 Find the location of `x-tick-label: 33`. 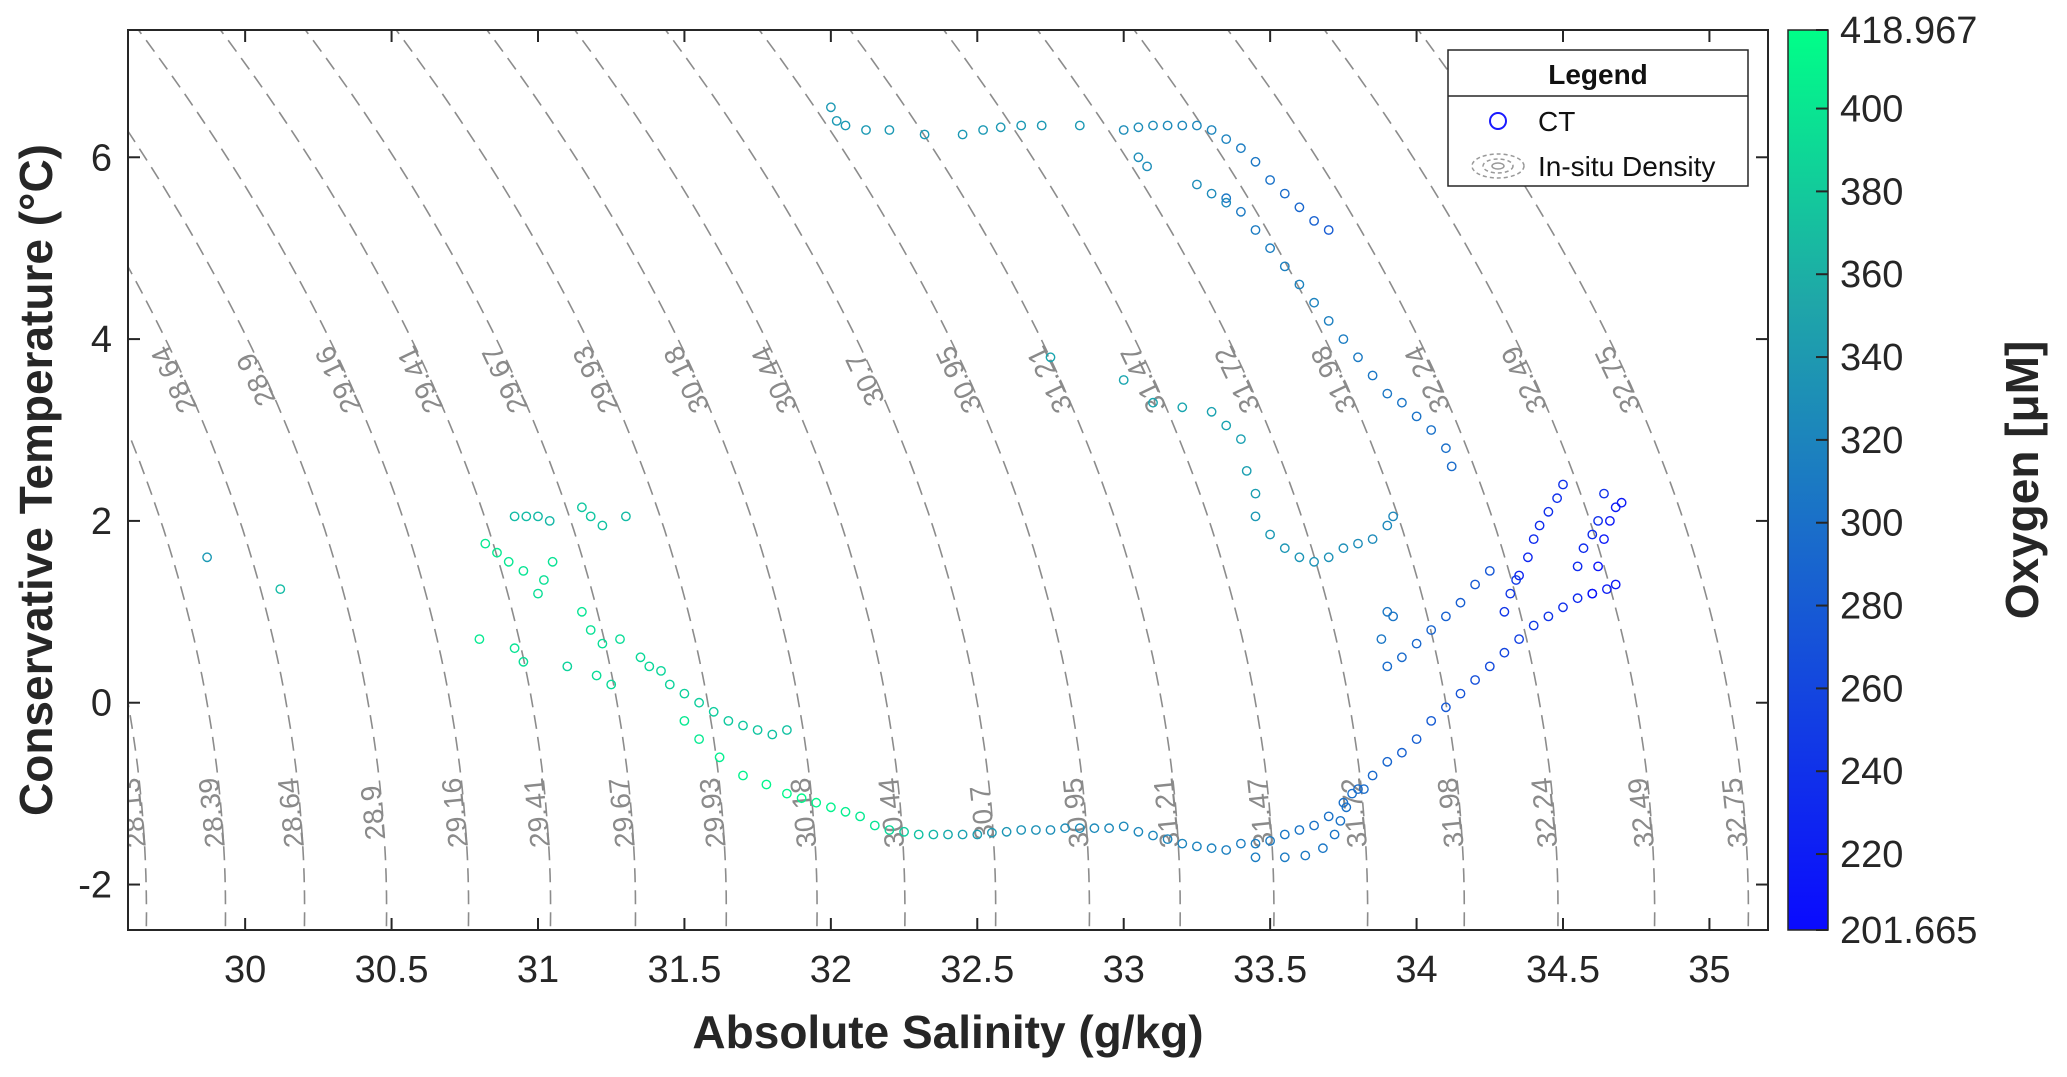

x-tick-label: 33 is located at coordinates (1124, 970).